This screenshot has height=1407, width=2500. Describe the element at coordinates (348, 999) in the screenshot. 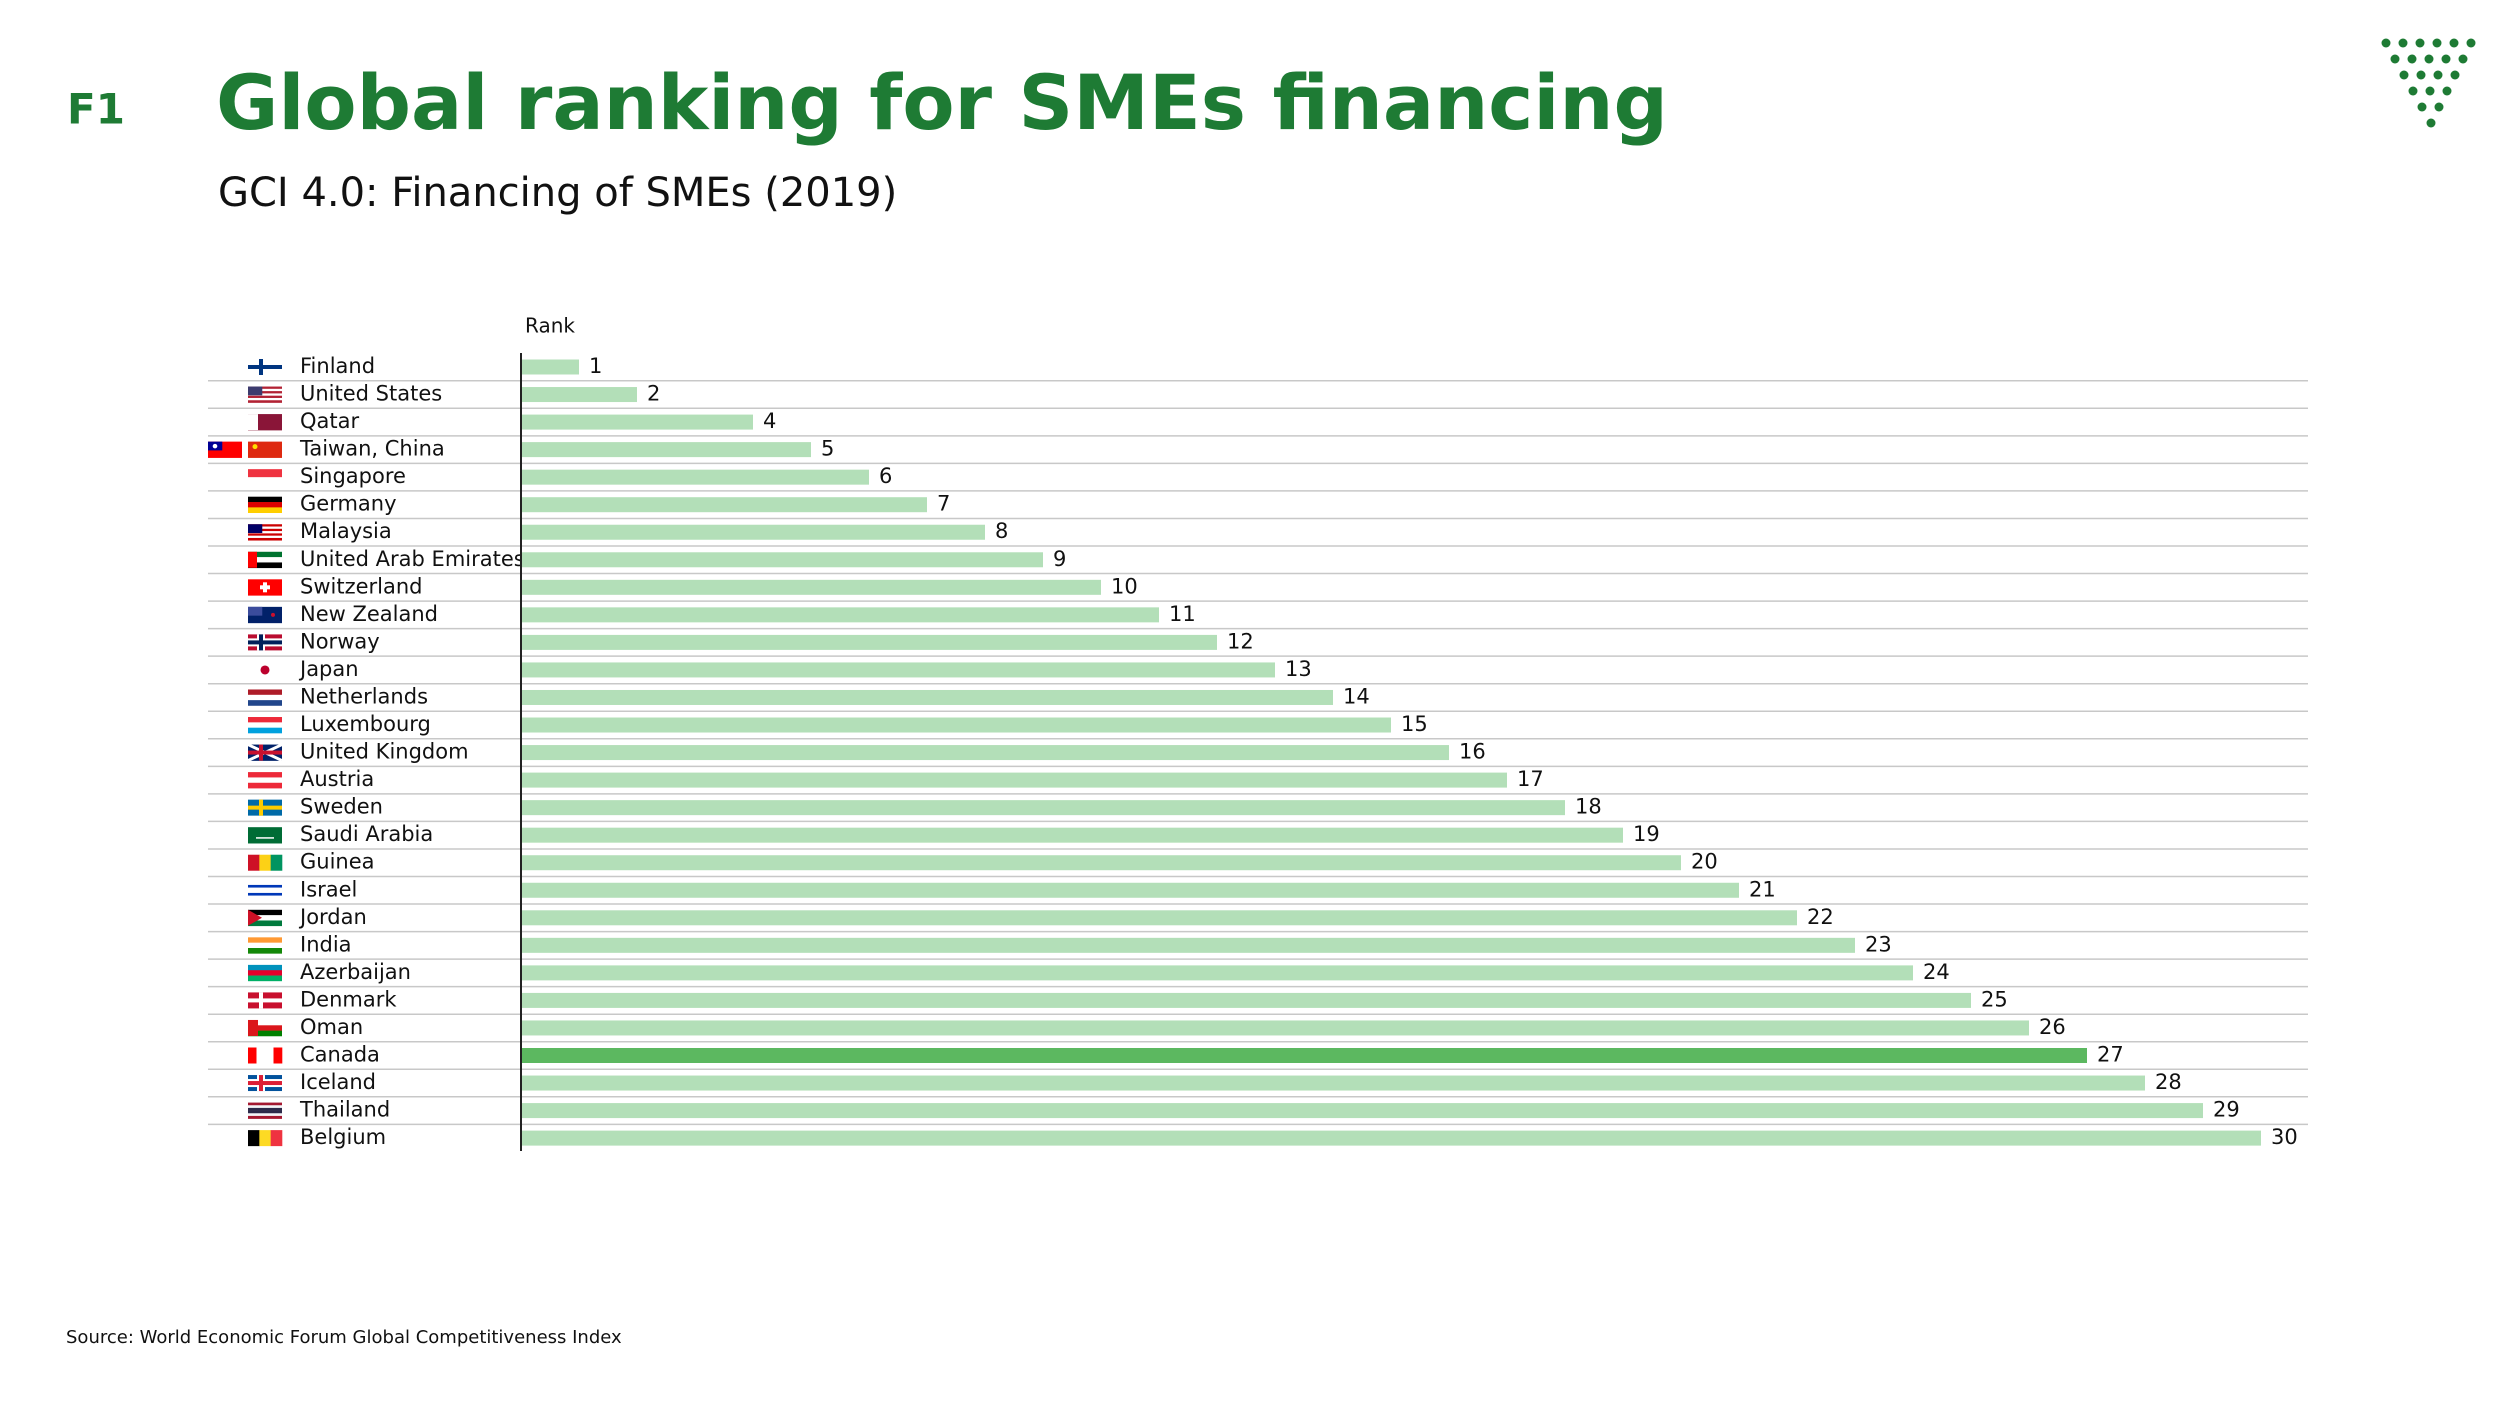

I see `category-label: Denmark` at that location.